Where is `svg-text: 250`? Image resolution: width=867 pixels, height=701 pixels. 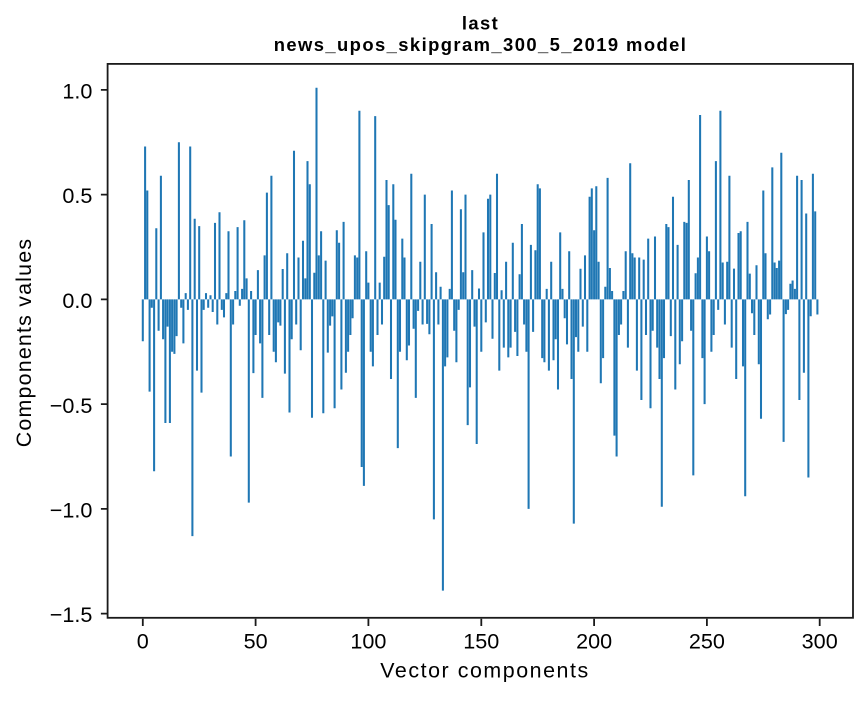 svg-text: 250 is located at coordinates (707, 640).